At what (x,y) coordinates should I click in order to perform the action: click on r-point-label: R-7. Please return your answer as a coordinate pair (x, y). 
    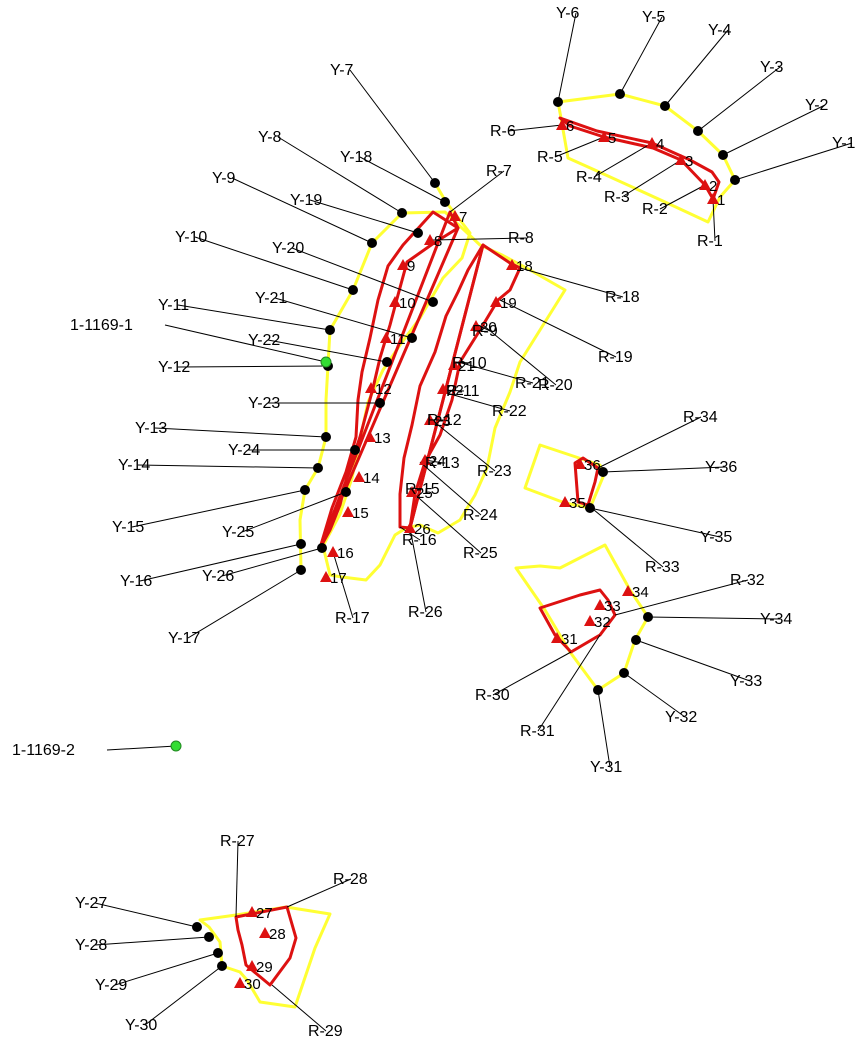
    Looking at the image, I should click on (499, 171).